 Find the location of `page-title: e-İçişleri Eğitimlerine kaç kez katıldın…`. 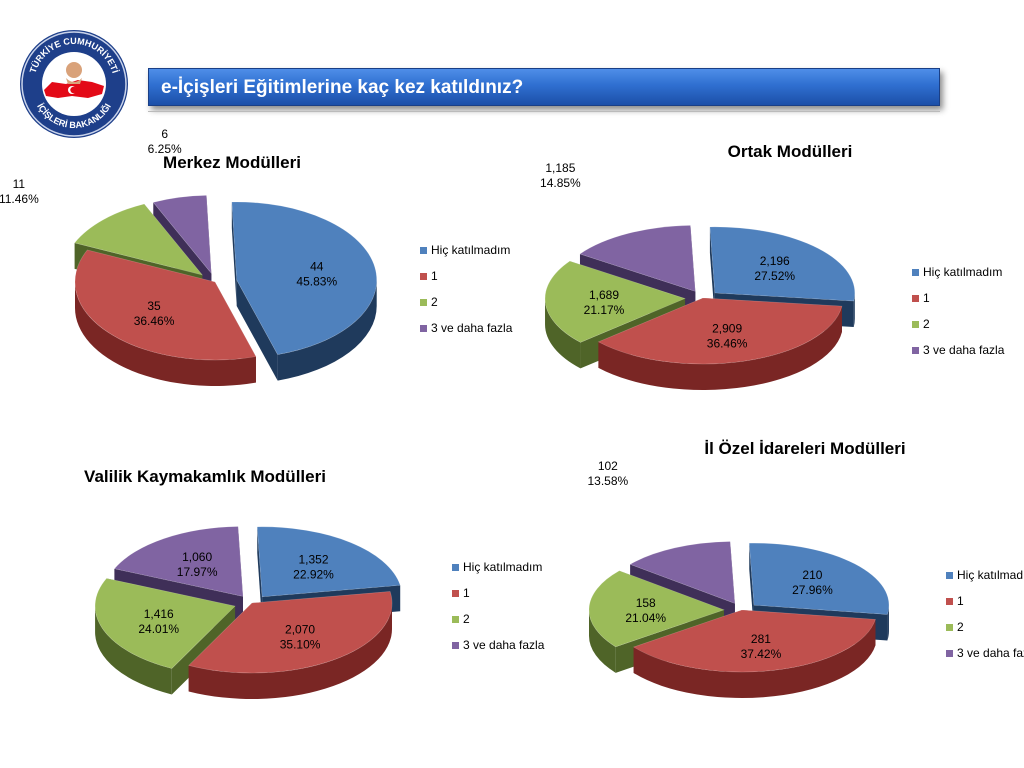

page-title: e-İçişleri Eğitimlerine kaç kez katıldın… is located at coordinates (544, 87).